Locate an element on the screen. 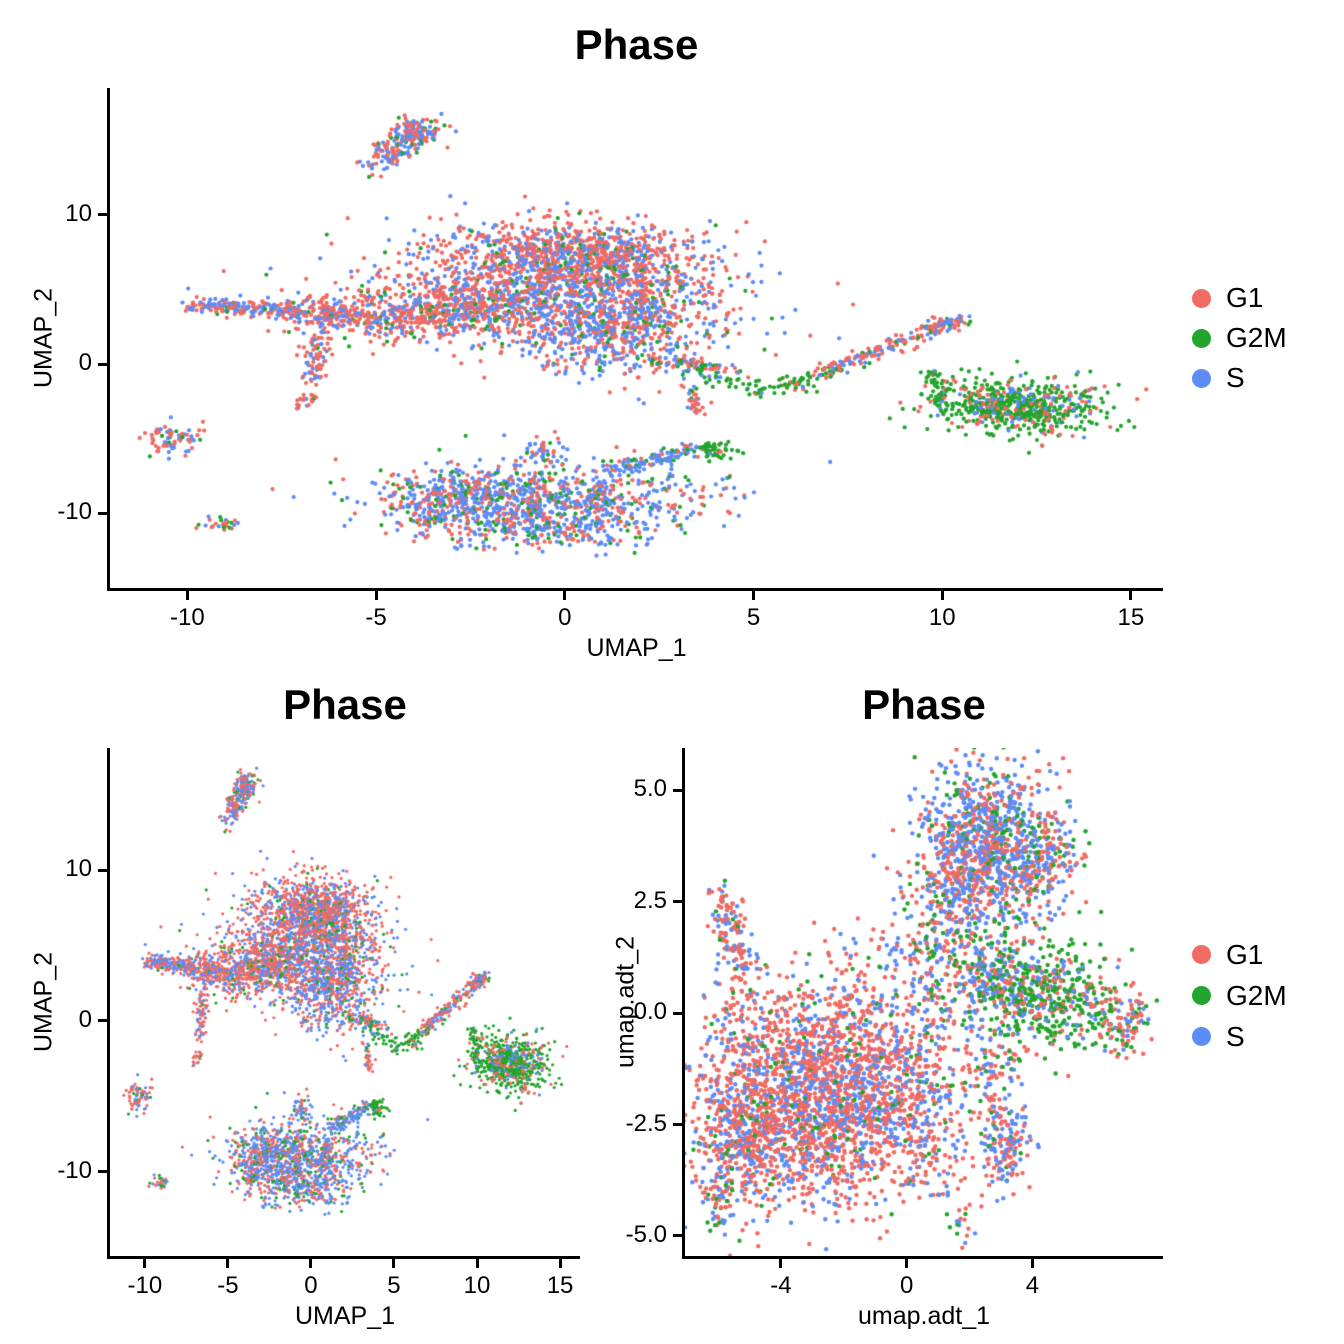 The width and height of the screenshot is (1344, 1344). x-tick-label: 4 is located at coordinates (1032, 1285).